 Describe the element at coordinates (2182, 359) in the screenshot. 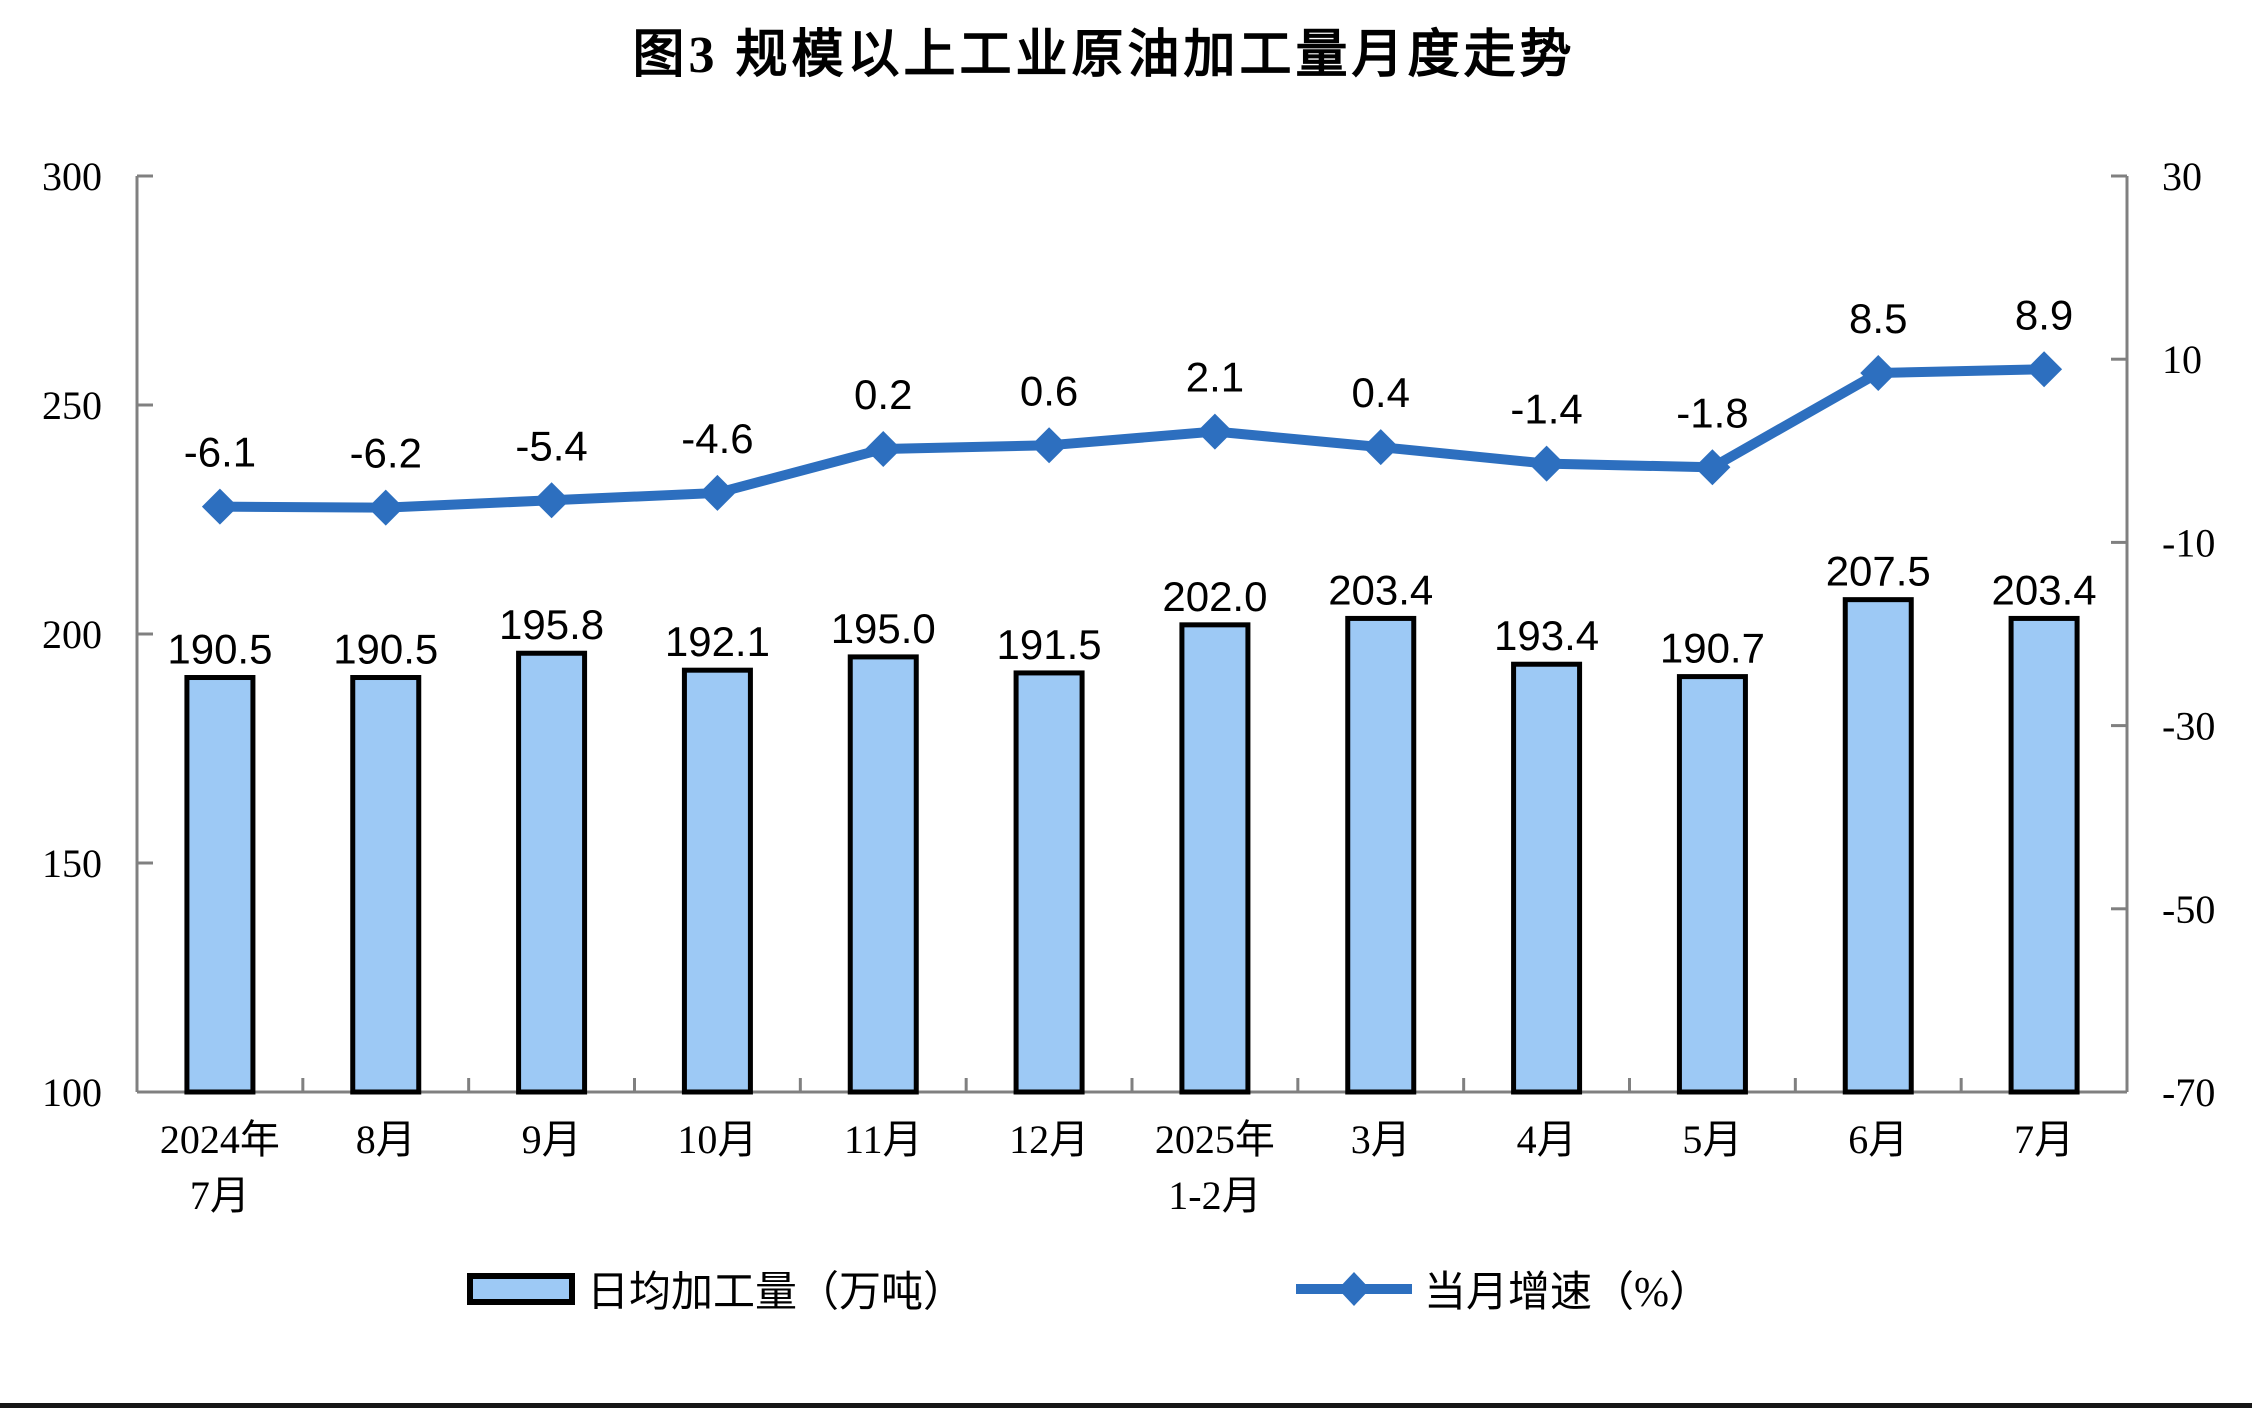

I see `right-axis-tick-label: 10` at that location.